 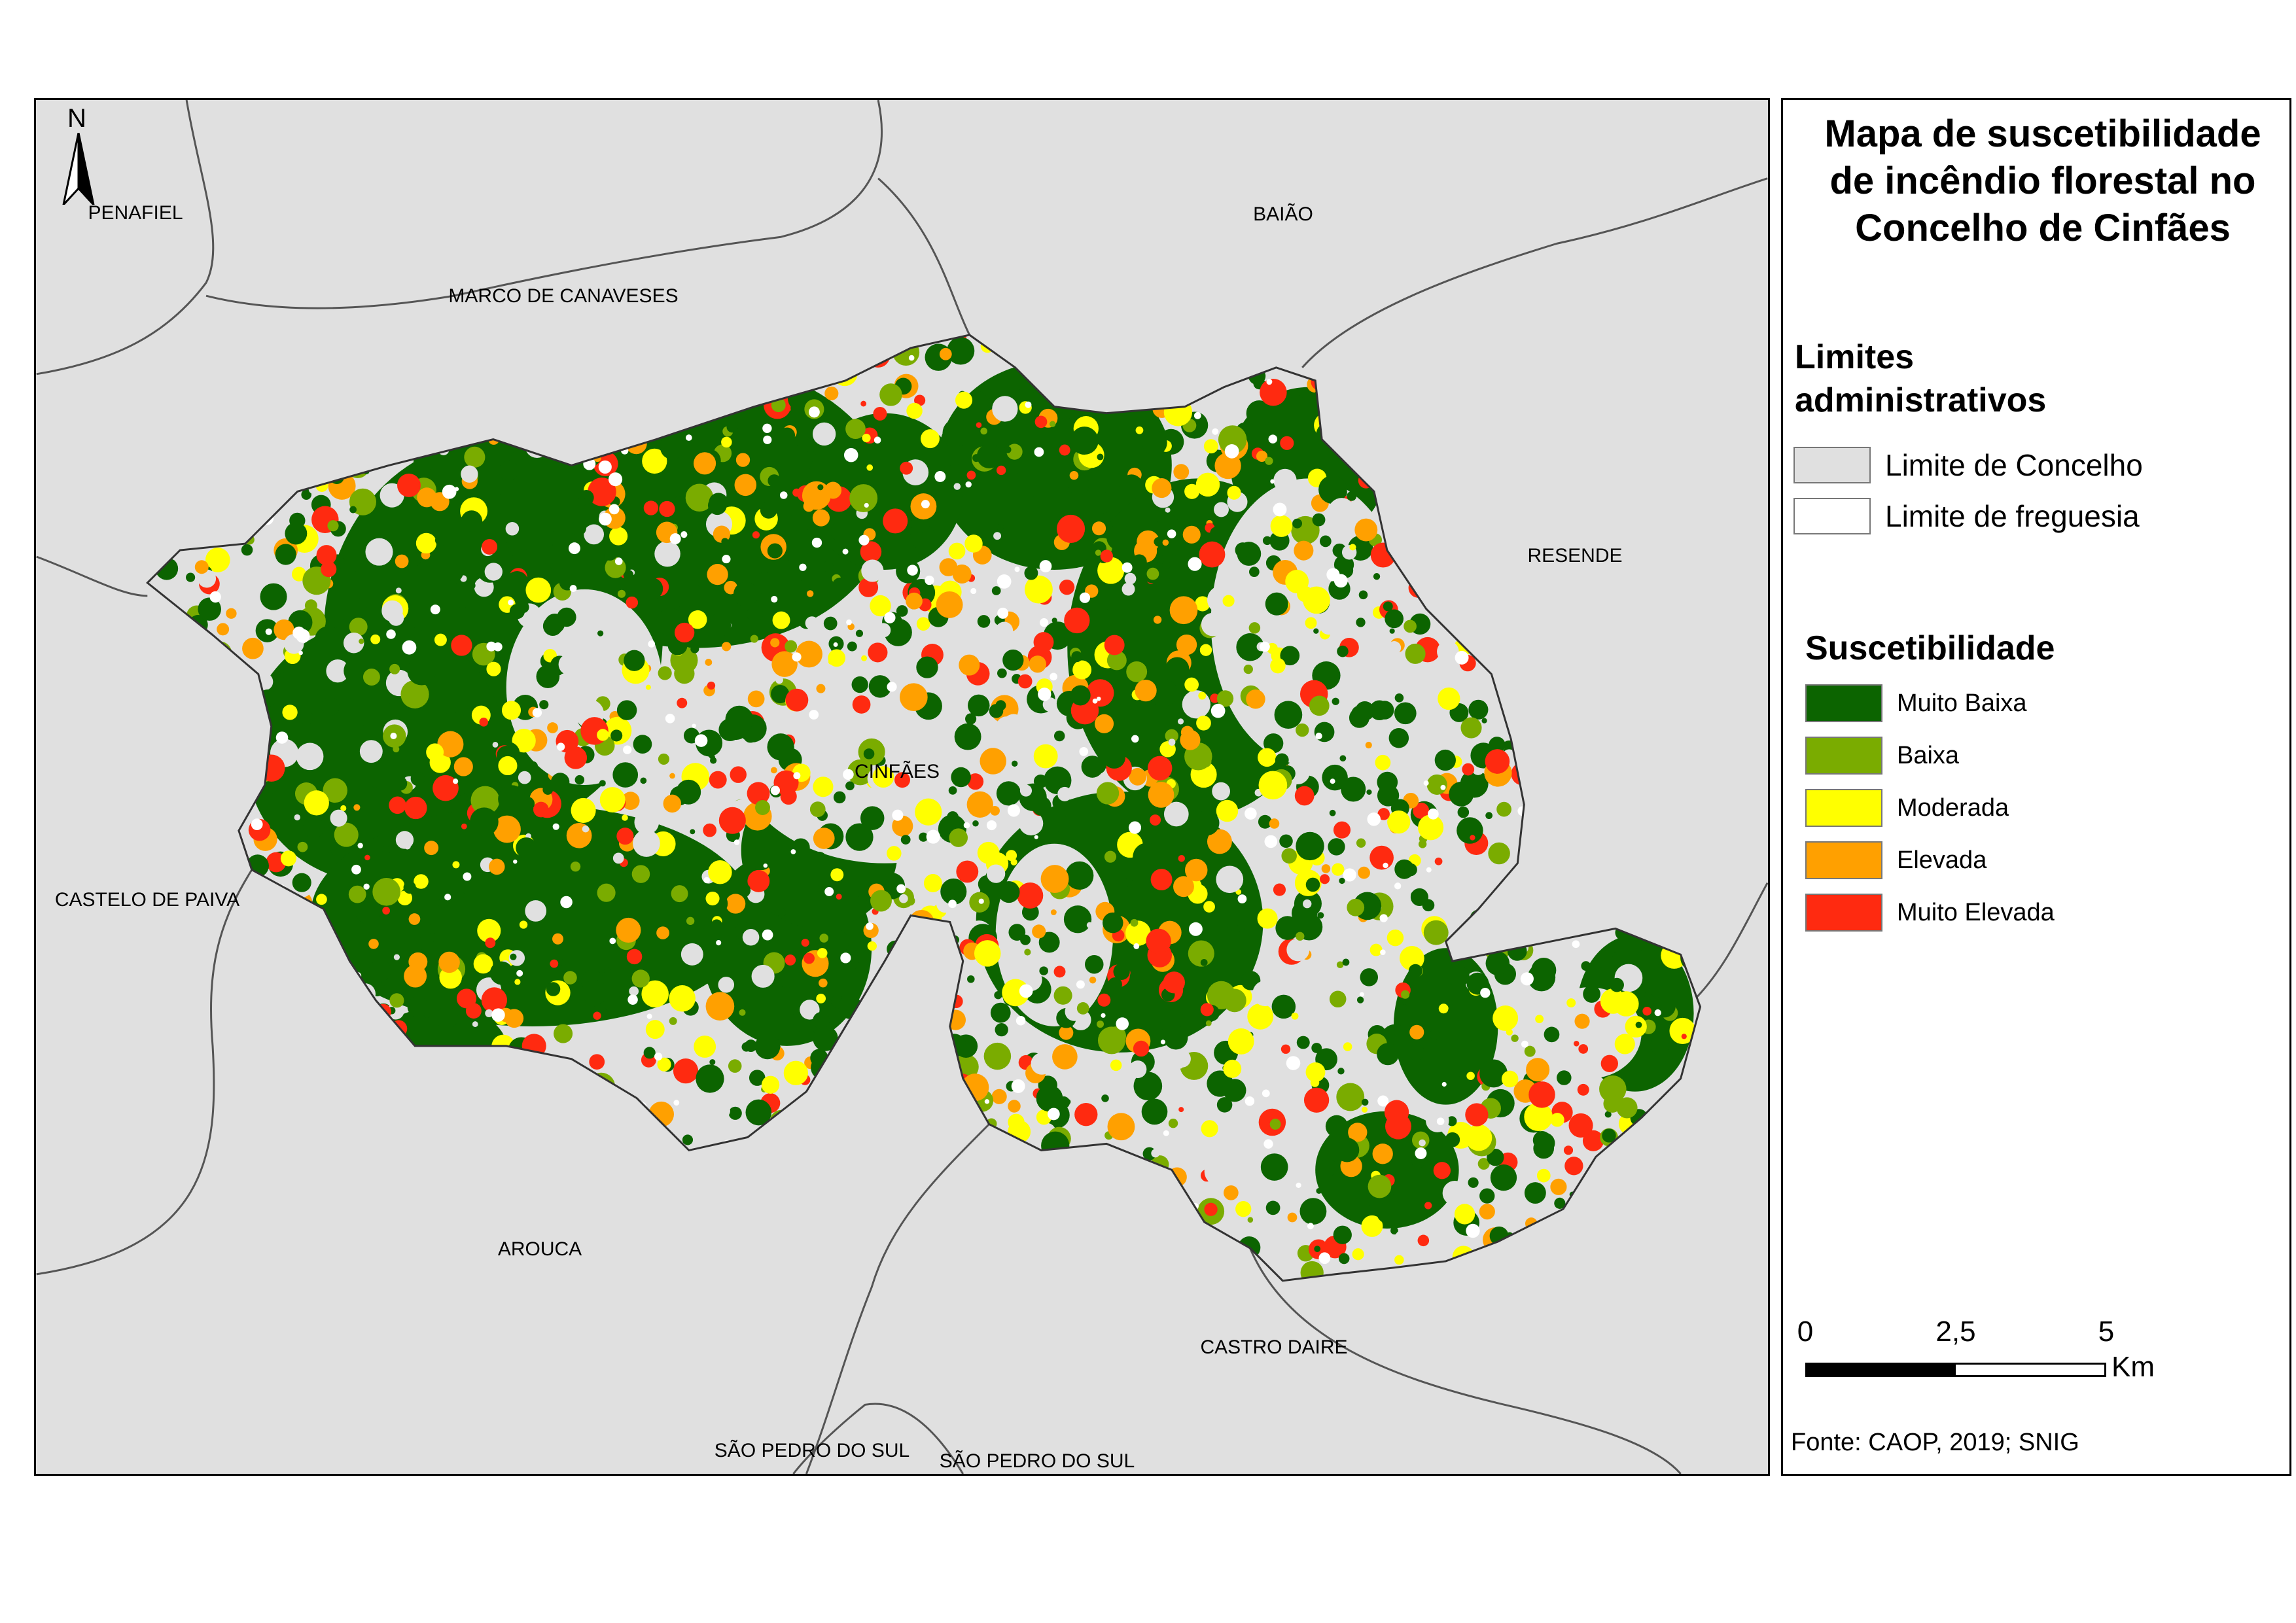 I want to click on swatch-concelho, so click(x=1832, y=465).